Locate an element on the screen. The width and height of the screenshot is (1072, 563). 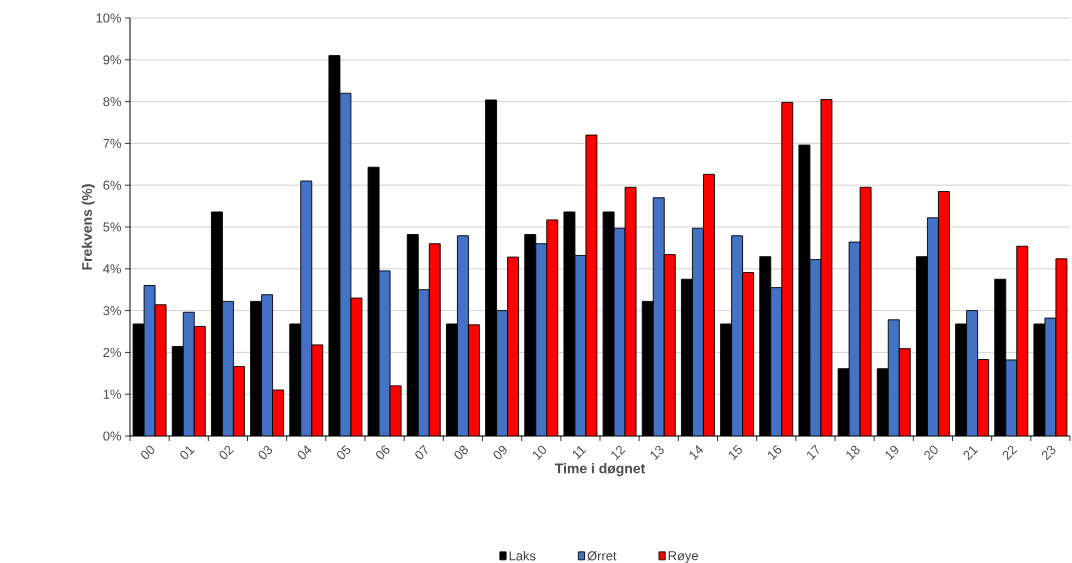
x-tick-label: 10 is located at coordinates (540, 452).